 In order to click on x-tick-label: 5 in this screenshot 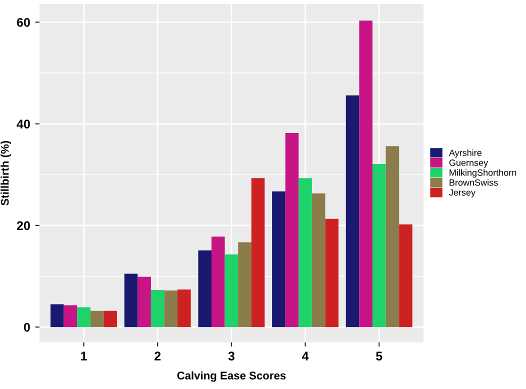, I will do `click(379, 356)`.